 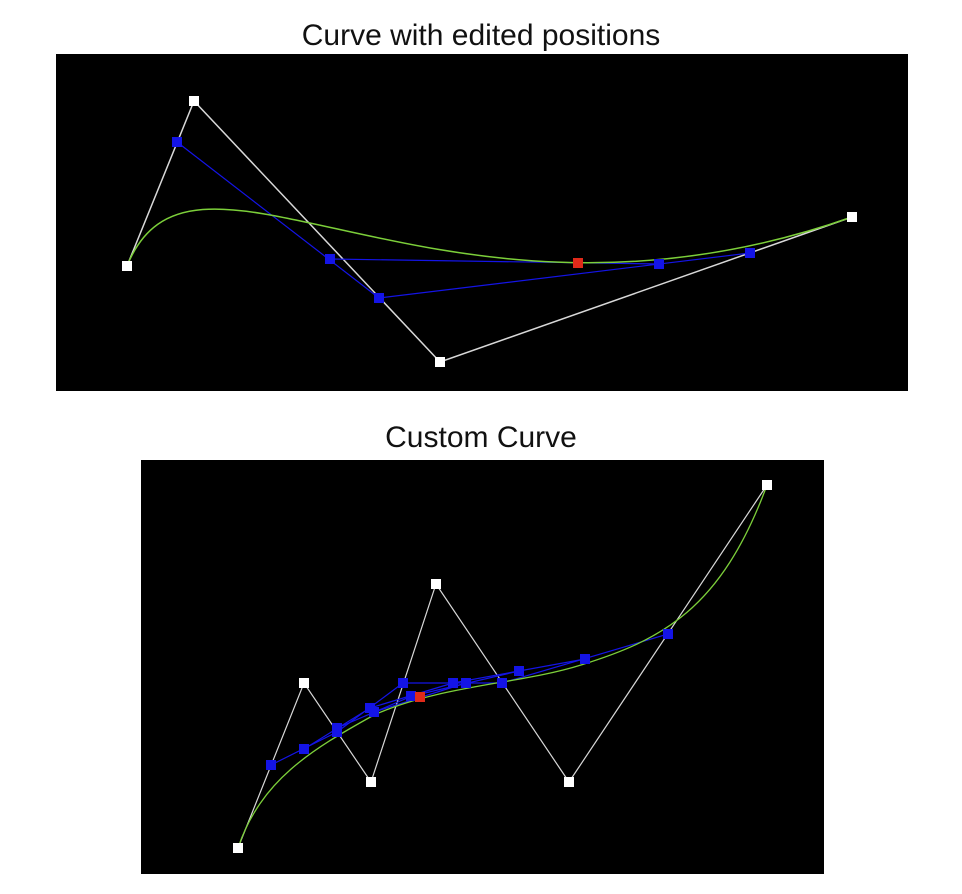 I want to click on panel-2-title: Custom Curve, so click(x=481, y=437).